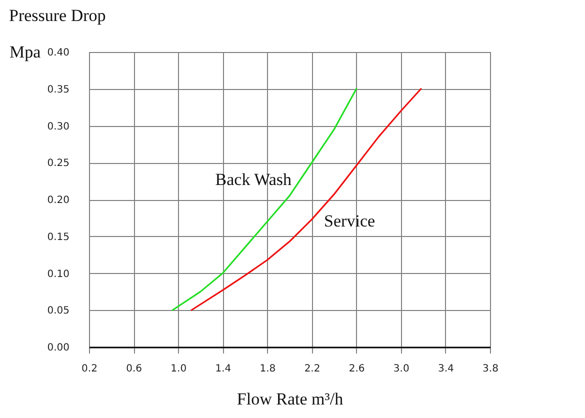 The width and height of the screenshot is (585, 418). I want to click on series-label: Service, so click(350, 220).